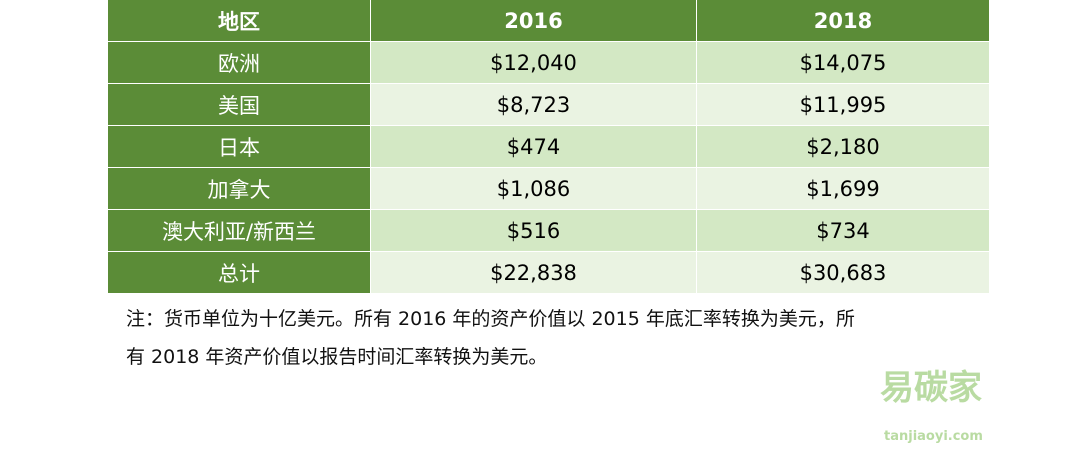 The image size is (1080, 449). What do you see at coordinates (239, 230) in the screenshot?
I see `region-cell: 澳大利亚/新西兰` at bounding box center [239, 230].